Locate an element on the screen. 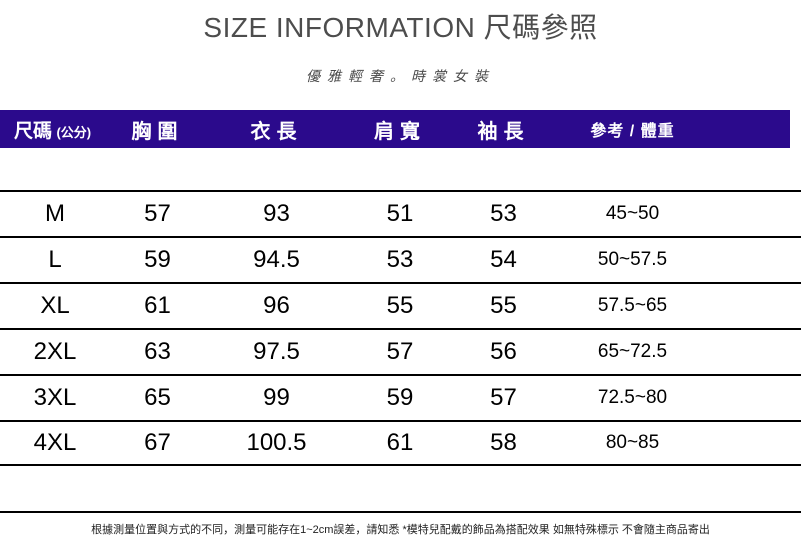 The height and width of the screenshot is (536, 801). table-row: M 57 93 51 53 45~50 is located at coordinates (400, 213).